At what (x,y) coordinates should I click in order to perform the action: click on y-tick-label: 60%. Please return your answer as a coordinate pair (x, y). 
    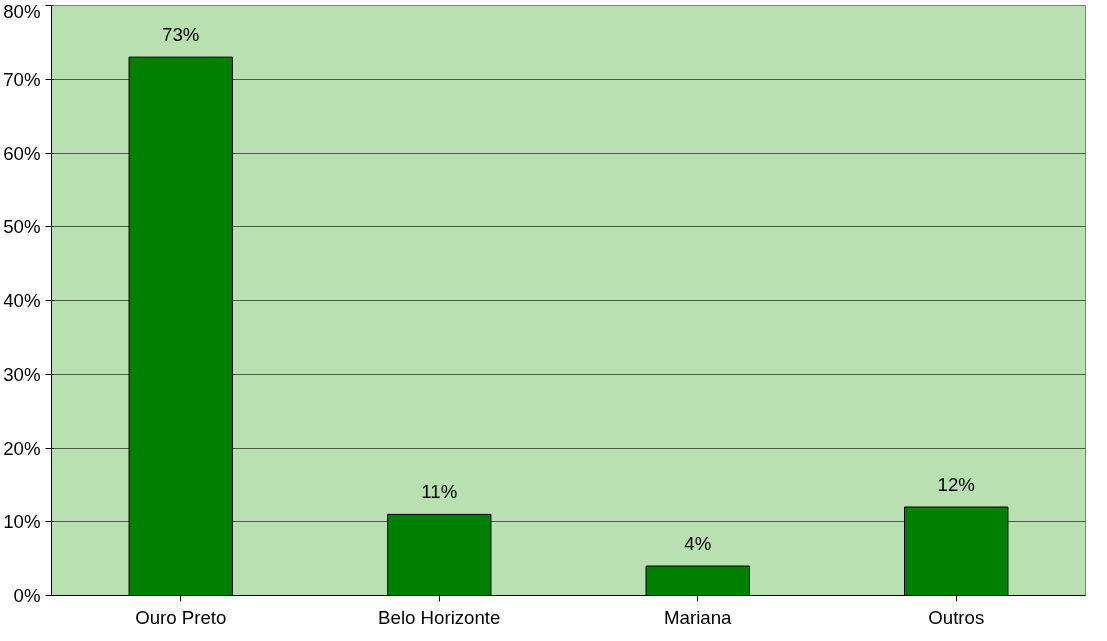
    Looking at the image, I should click on (22, 153).